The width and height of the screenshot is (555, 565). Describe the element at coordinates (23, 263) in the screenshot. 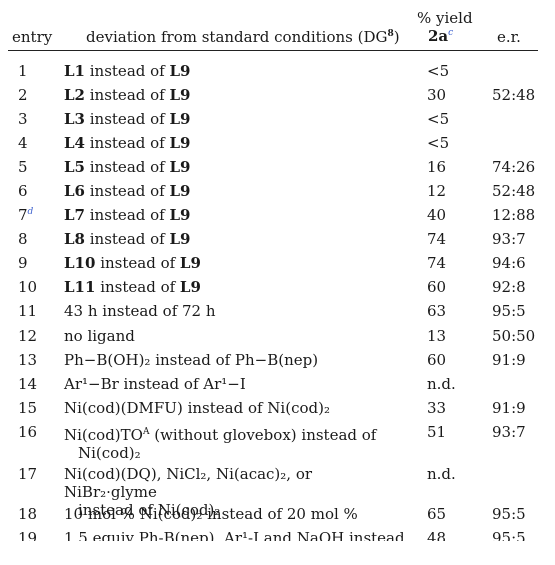

I see `entry-cell: 9` at that location.